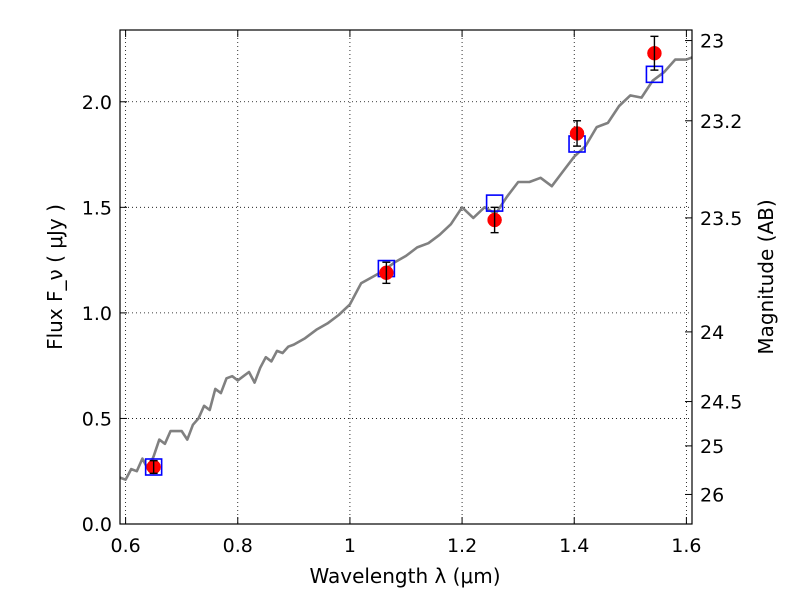  Describe the element at coordinates (713, 268) in the screenshot. I see `right-axis-ticks: 23 23.2 23.5 24 24.5 25 26` at that location.